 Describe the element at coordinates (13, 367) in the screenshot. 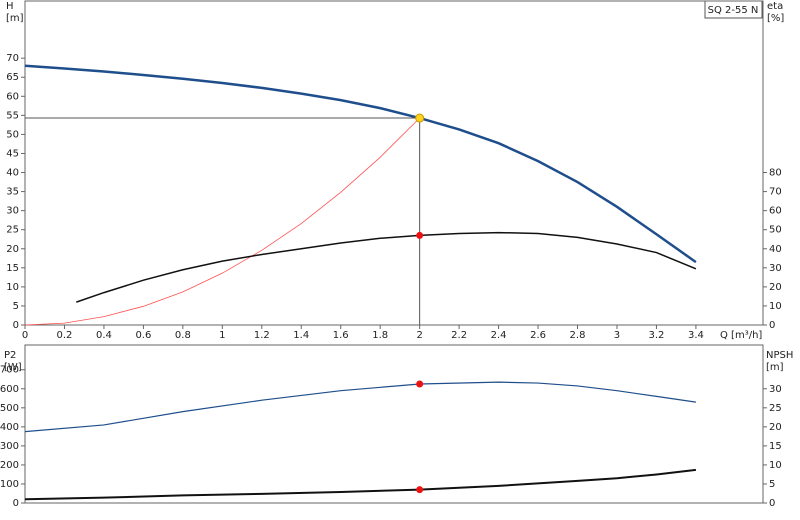

I see `y-unit: [W]` at that location.